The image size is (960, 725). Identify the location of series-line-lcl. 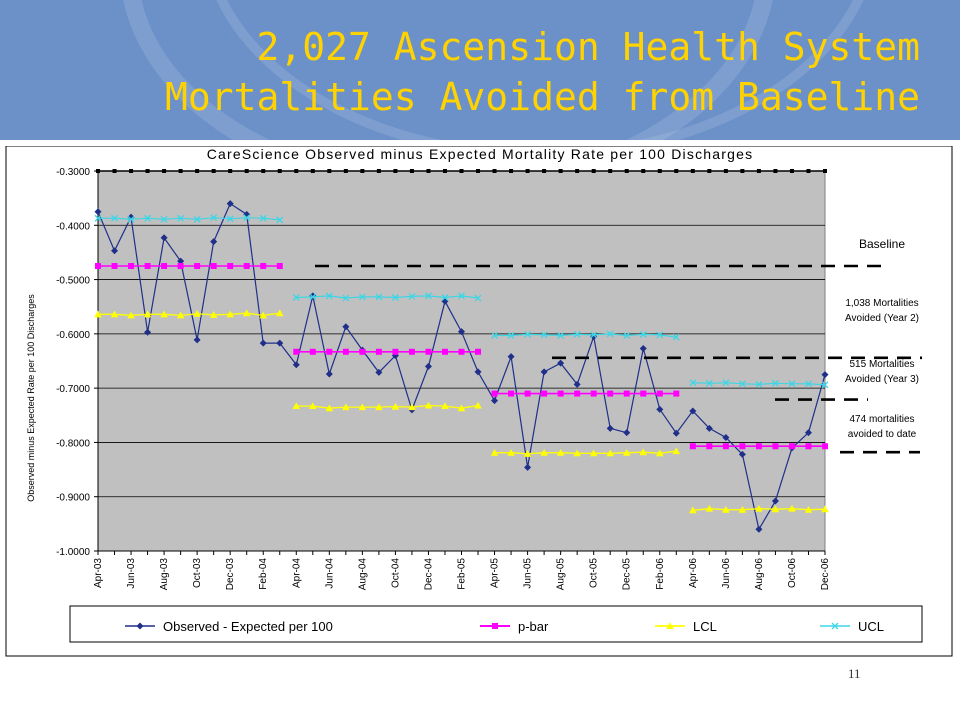
(387, 406).